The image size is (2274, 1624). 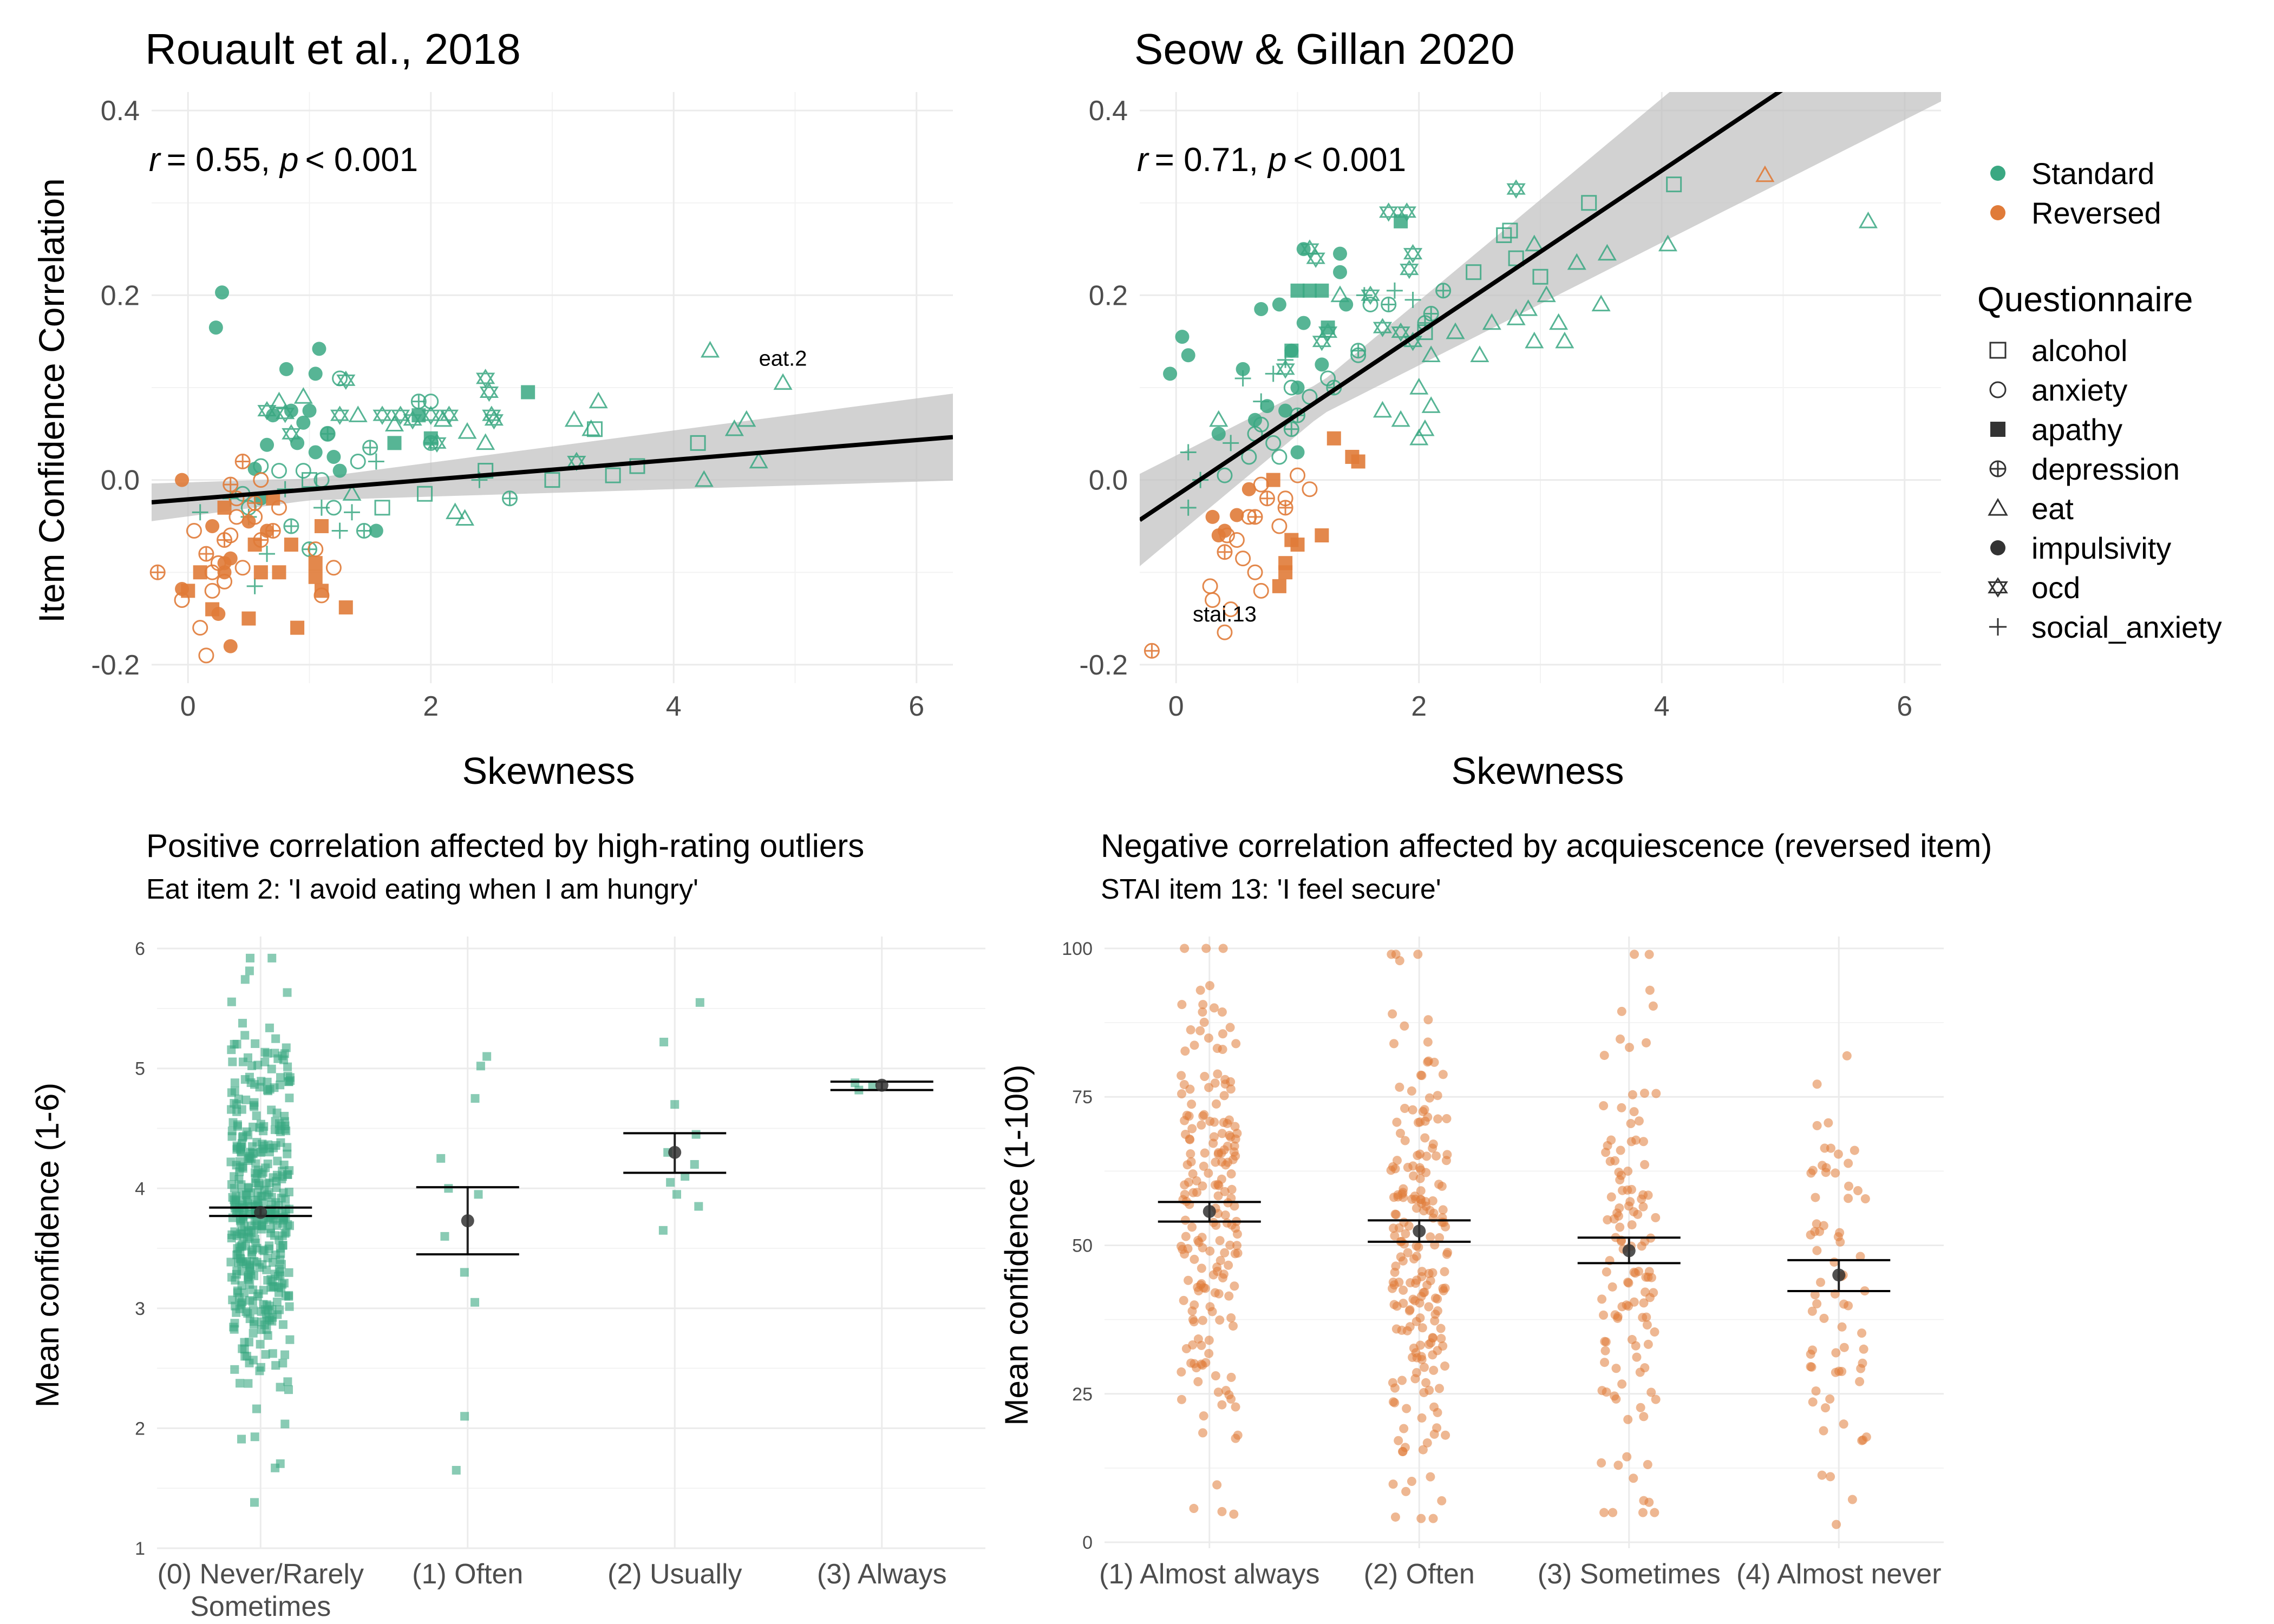 I want to click on panel-subtitle: STAI item 13: 'I feel secure', so click(x=1271, y=889).